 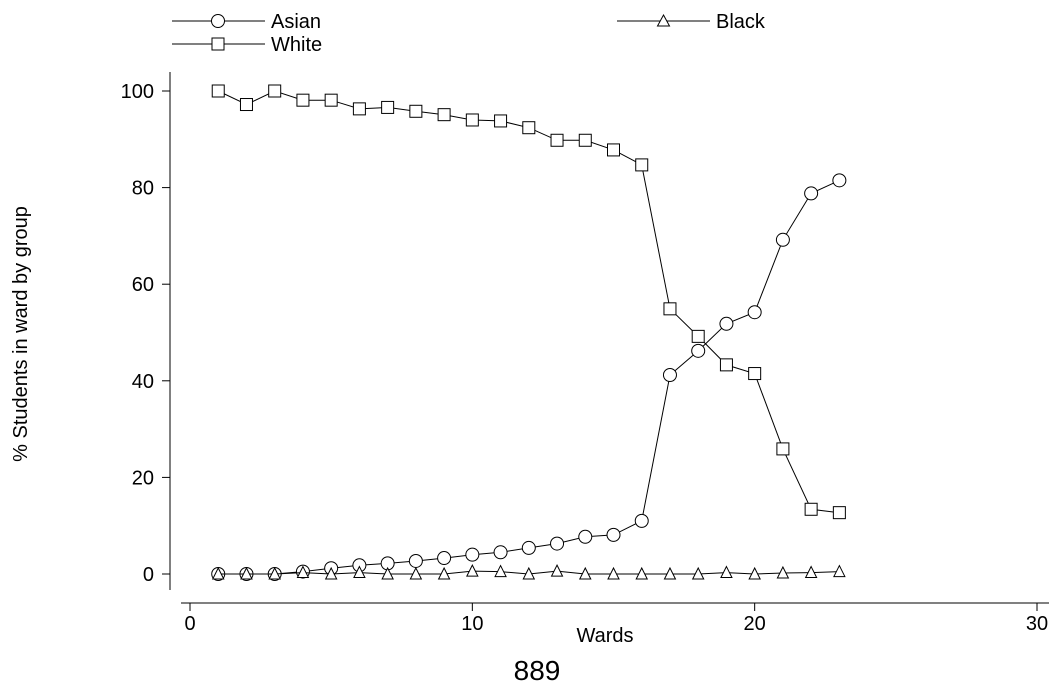 I want to click on legend-label-black: Black, so click(x=741, y=22).